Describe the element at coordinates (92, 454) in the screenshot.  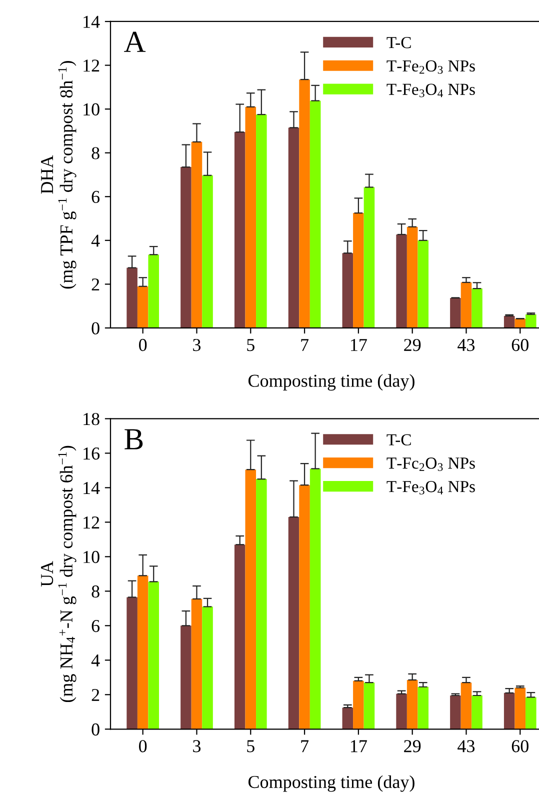
I see `y-tick-label: 16` at that location.